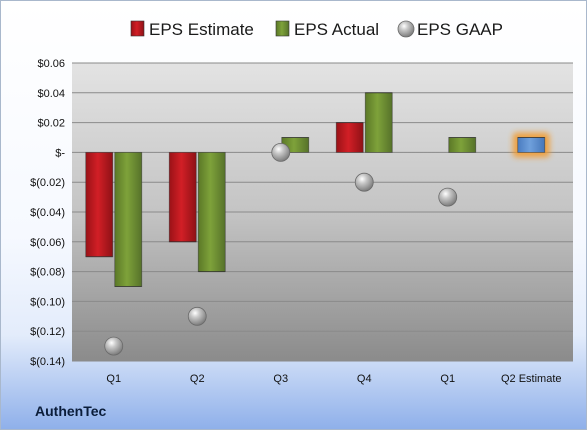  What do you see at coordinates (460, 29) in the screenshot?
I see `legend-label: EPS GAAP` at bounding box center [460, 29].